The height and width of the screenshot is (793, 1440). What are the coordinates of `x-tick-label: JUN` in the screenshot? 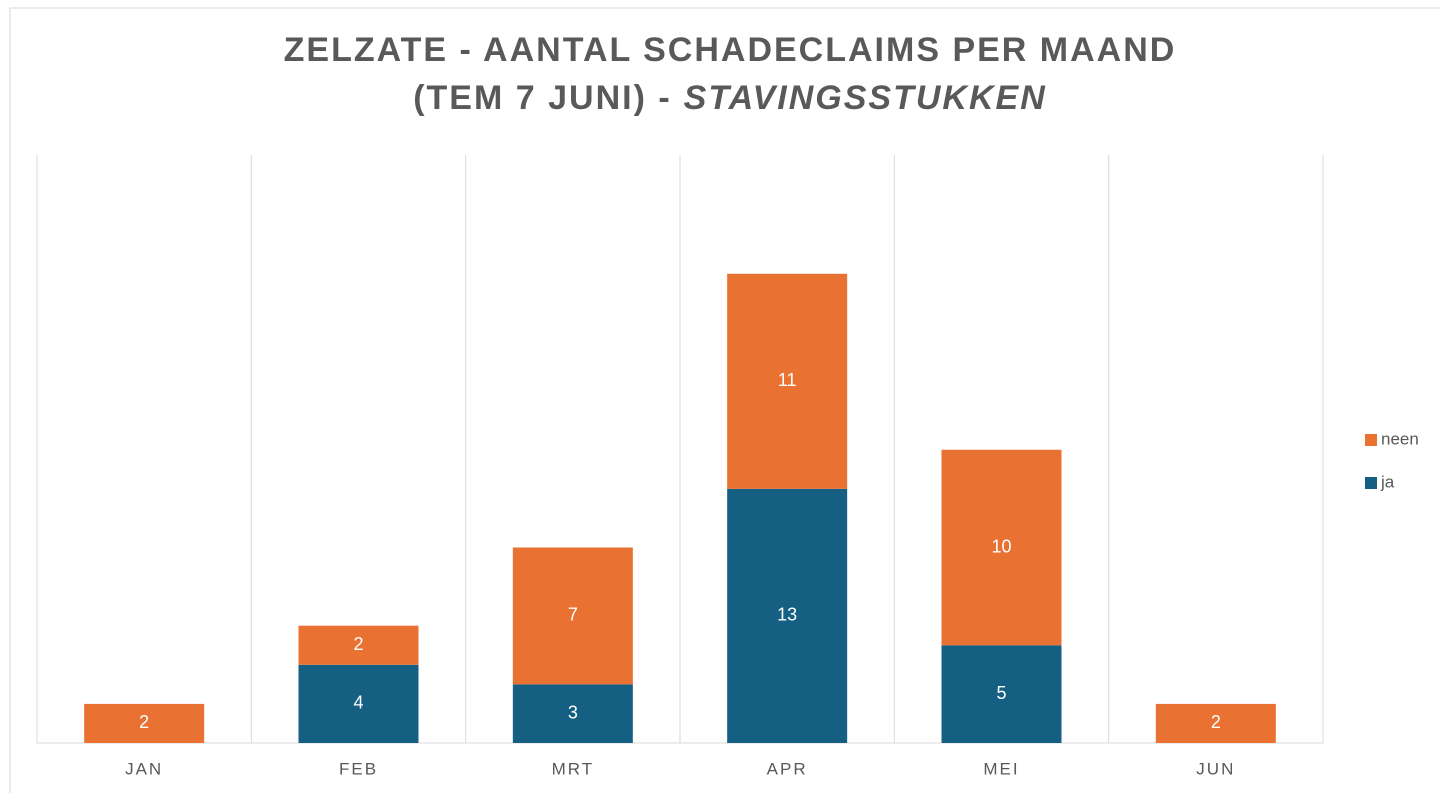 It's located at (1215, 768).